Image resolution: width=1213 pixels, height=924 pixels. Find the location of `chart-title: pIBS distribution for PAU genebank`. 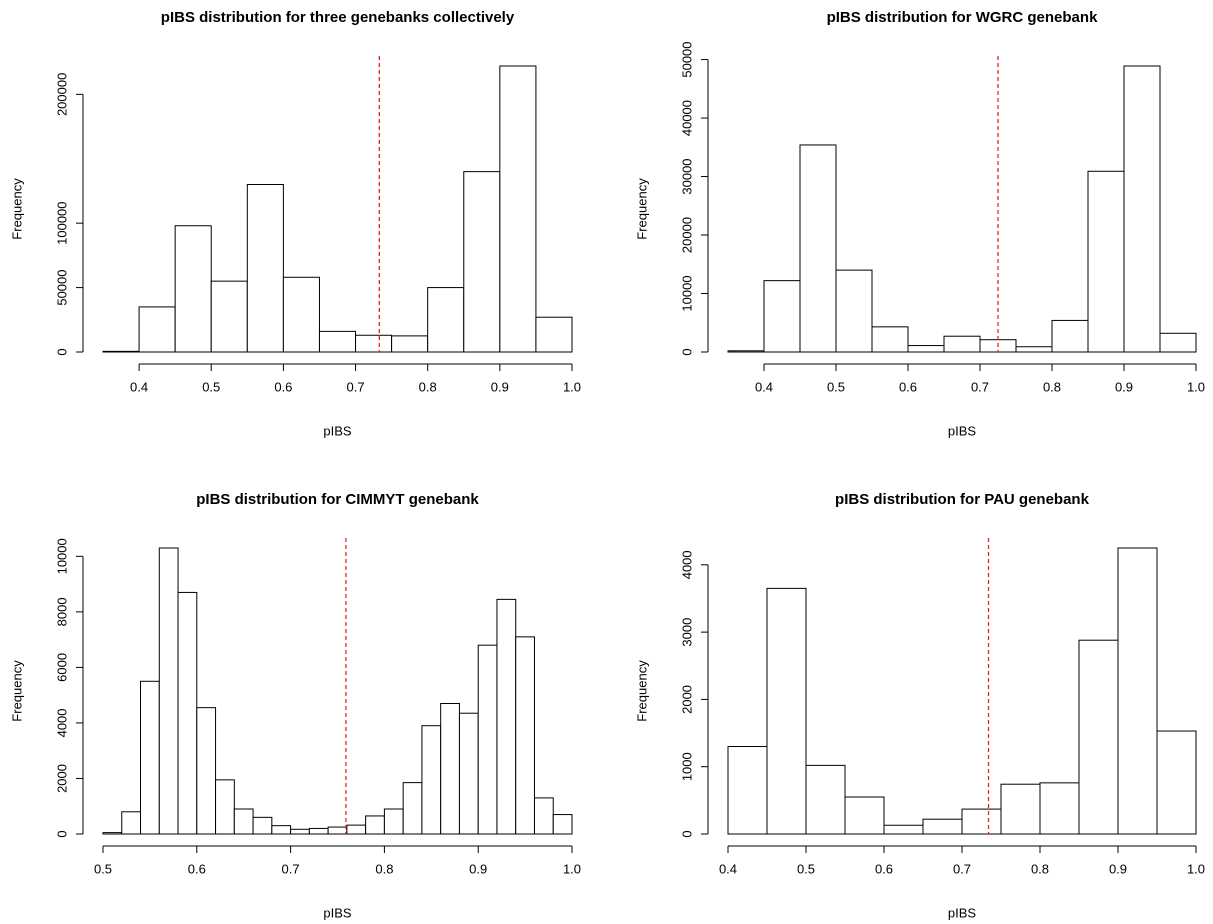

chart-title: pIBS distribution for PAU genebank is located at coordinates (962, 499).